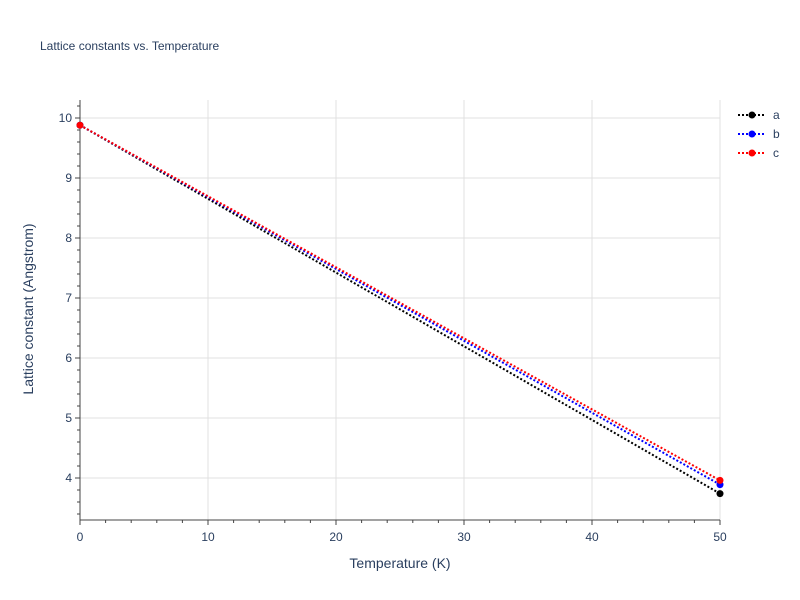  I want to click on legend-label-c: c, so click(776, 153).